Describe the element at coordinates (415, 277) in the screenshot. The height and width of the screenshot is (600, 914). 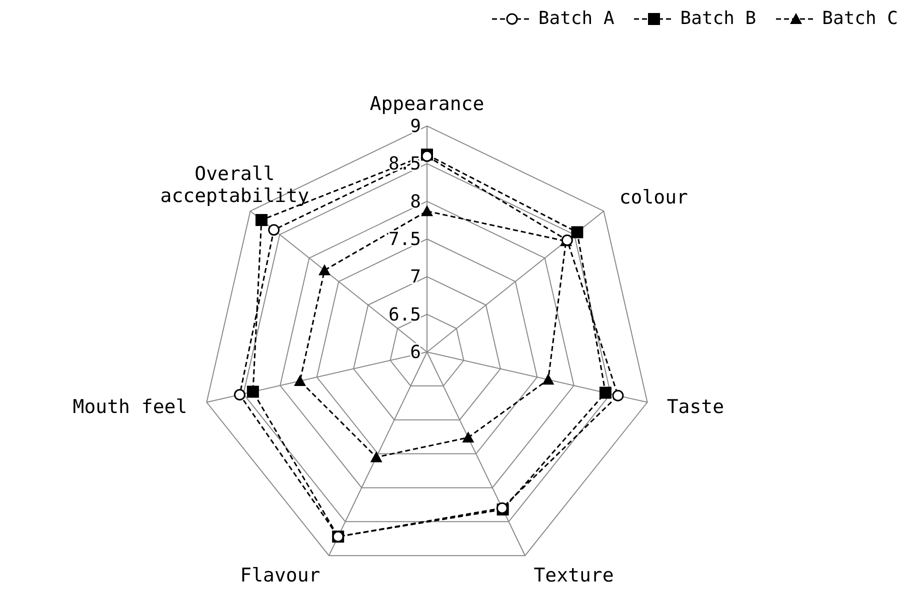
I see `y-tick-label: 7` at that location.